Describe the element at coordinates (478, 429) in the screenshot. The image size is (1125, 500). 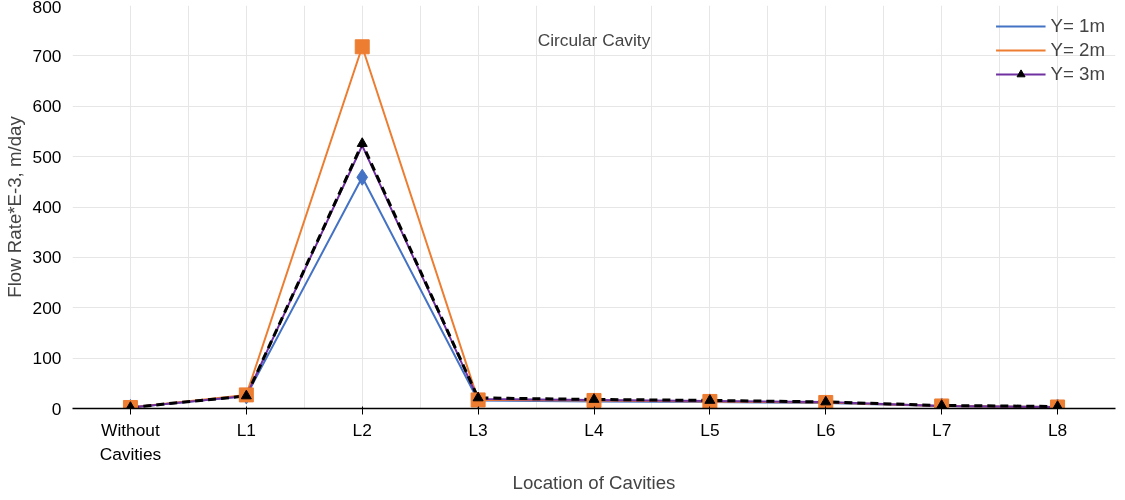
I see `x-tick-label: L3` at that location.